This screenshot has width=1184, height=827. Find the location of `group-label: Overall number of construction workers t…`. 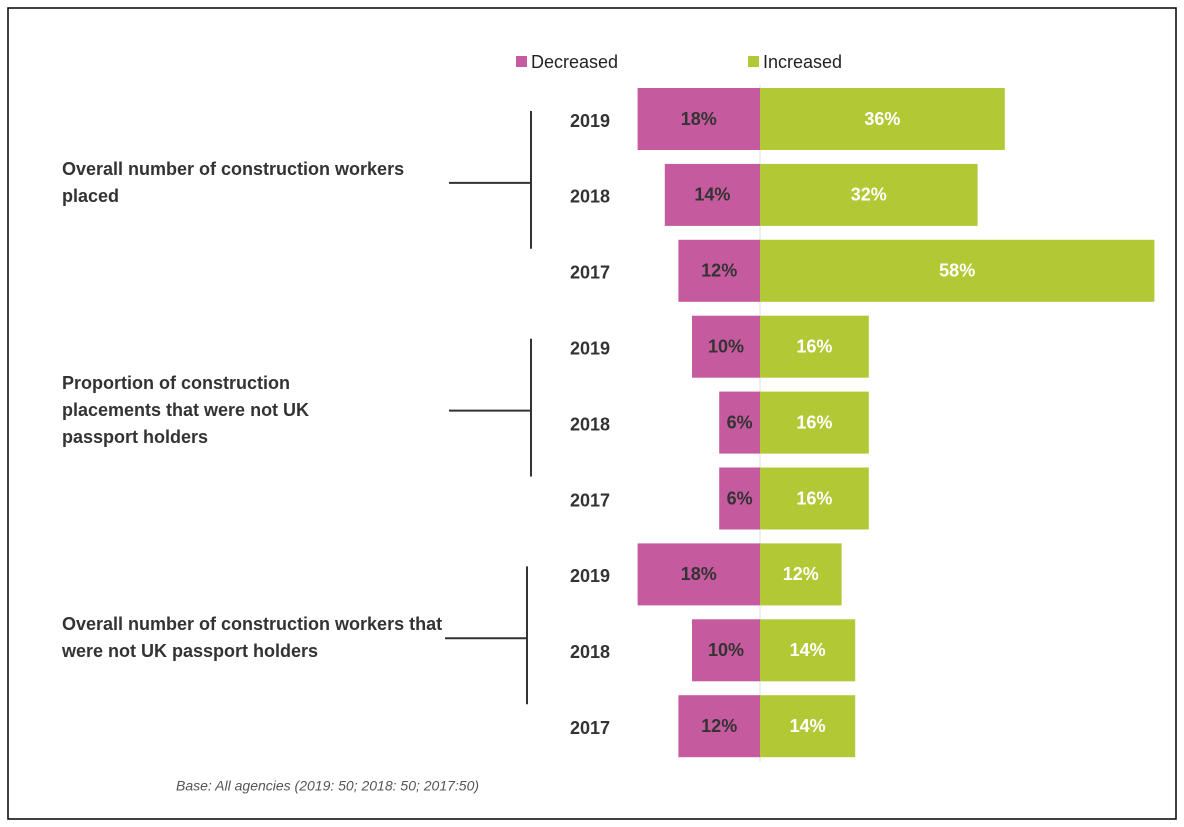

group-label: Overall number of construction workers t… is located at coordinates (252, 638).